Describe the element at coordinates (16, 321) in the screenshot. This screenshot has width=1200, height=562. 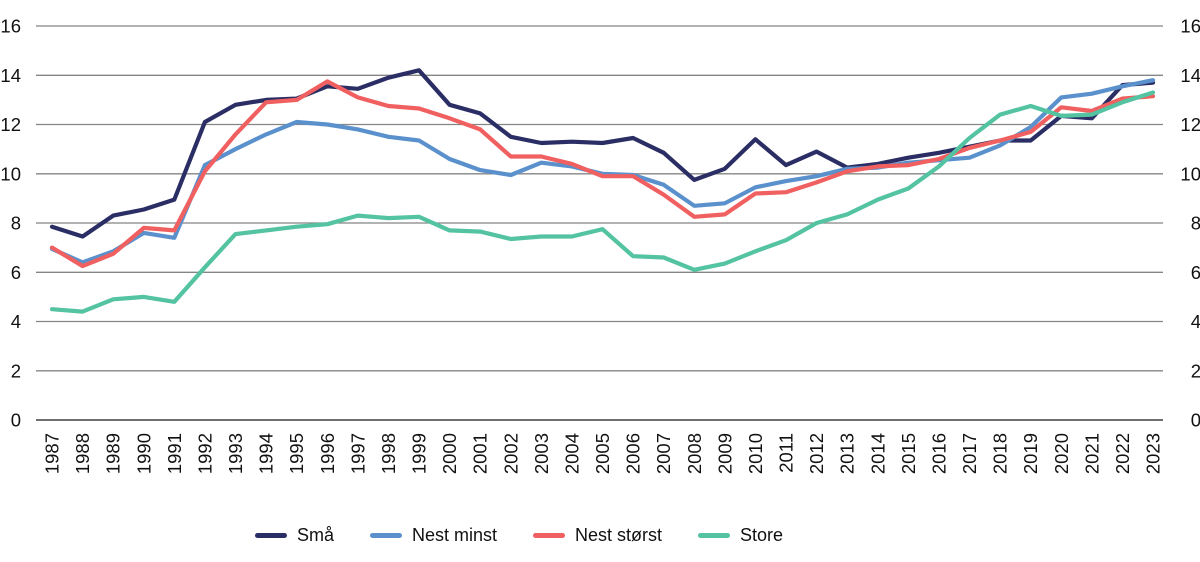
I see `y-tick-label-left: 4` at that location.